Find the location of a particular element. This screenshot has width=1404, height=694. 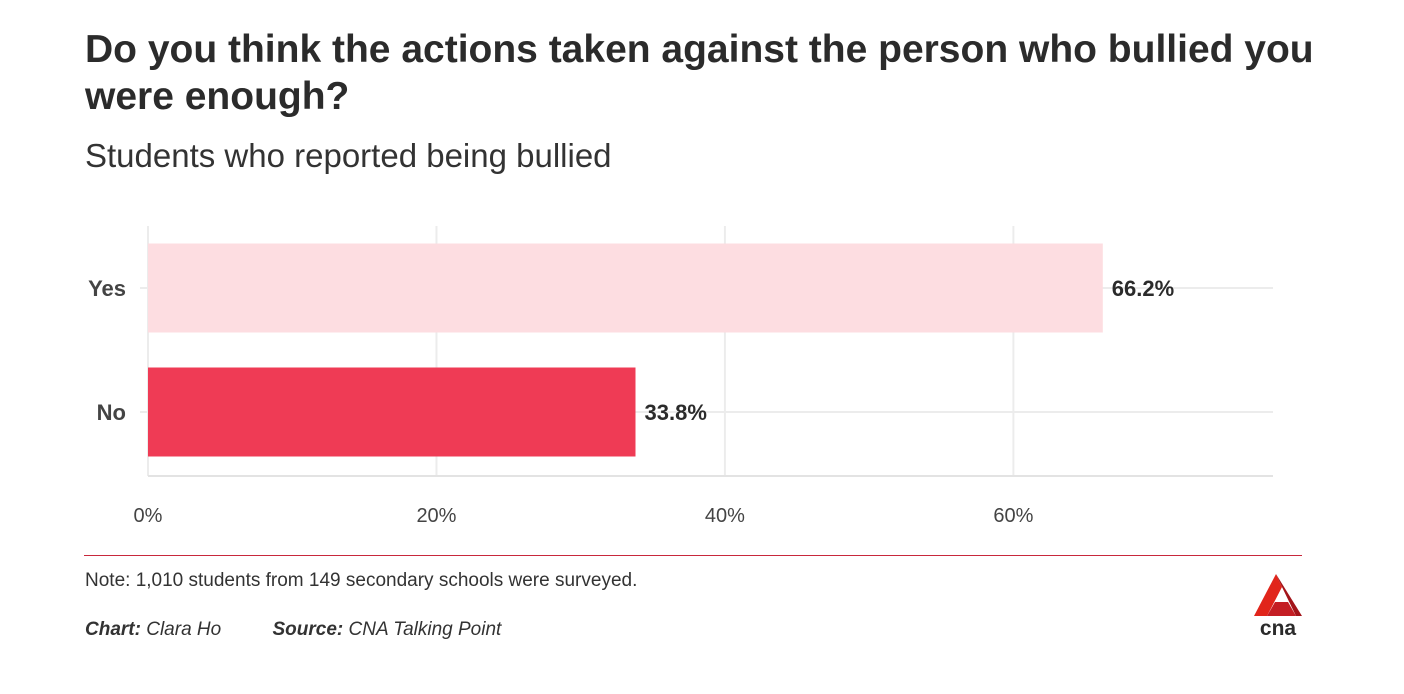

cna-logo: cna is located at coordinates (1278, 605).